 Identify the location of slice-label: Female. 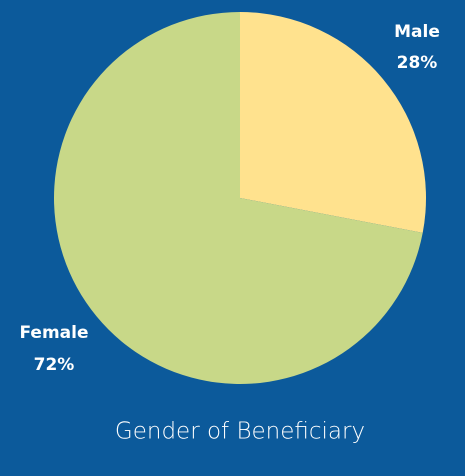
(54, 333).